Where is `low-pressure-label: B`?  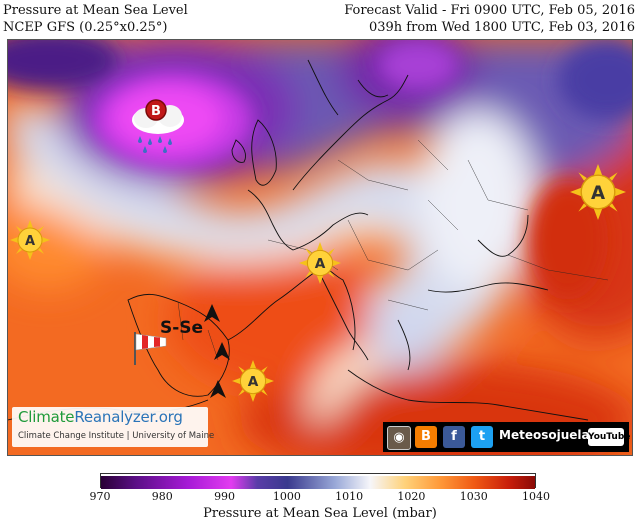 low-pressure-label: B is located at coordinates (156, 111).